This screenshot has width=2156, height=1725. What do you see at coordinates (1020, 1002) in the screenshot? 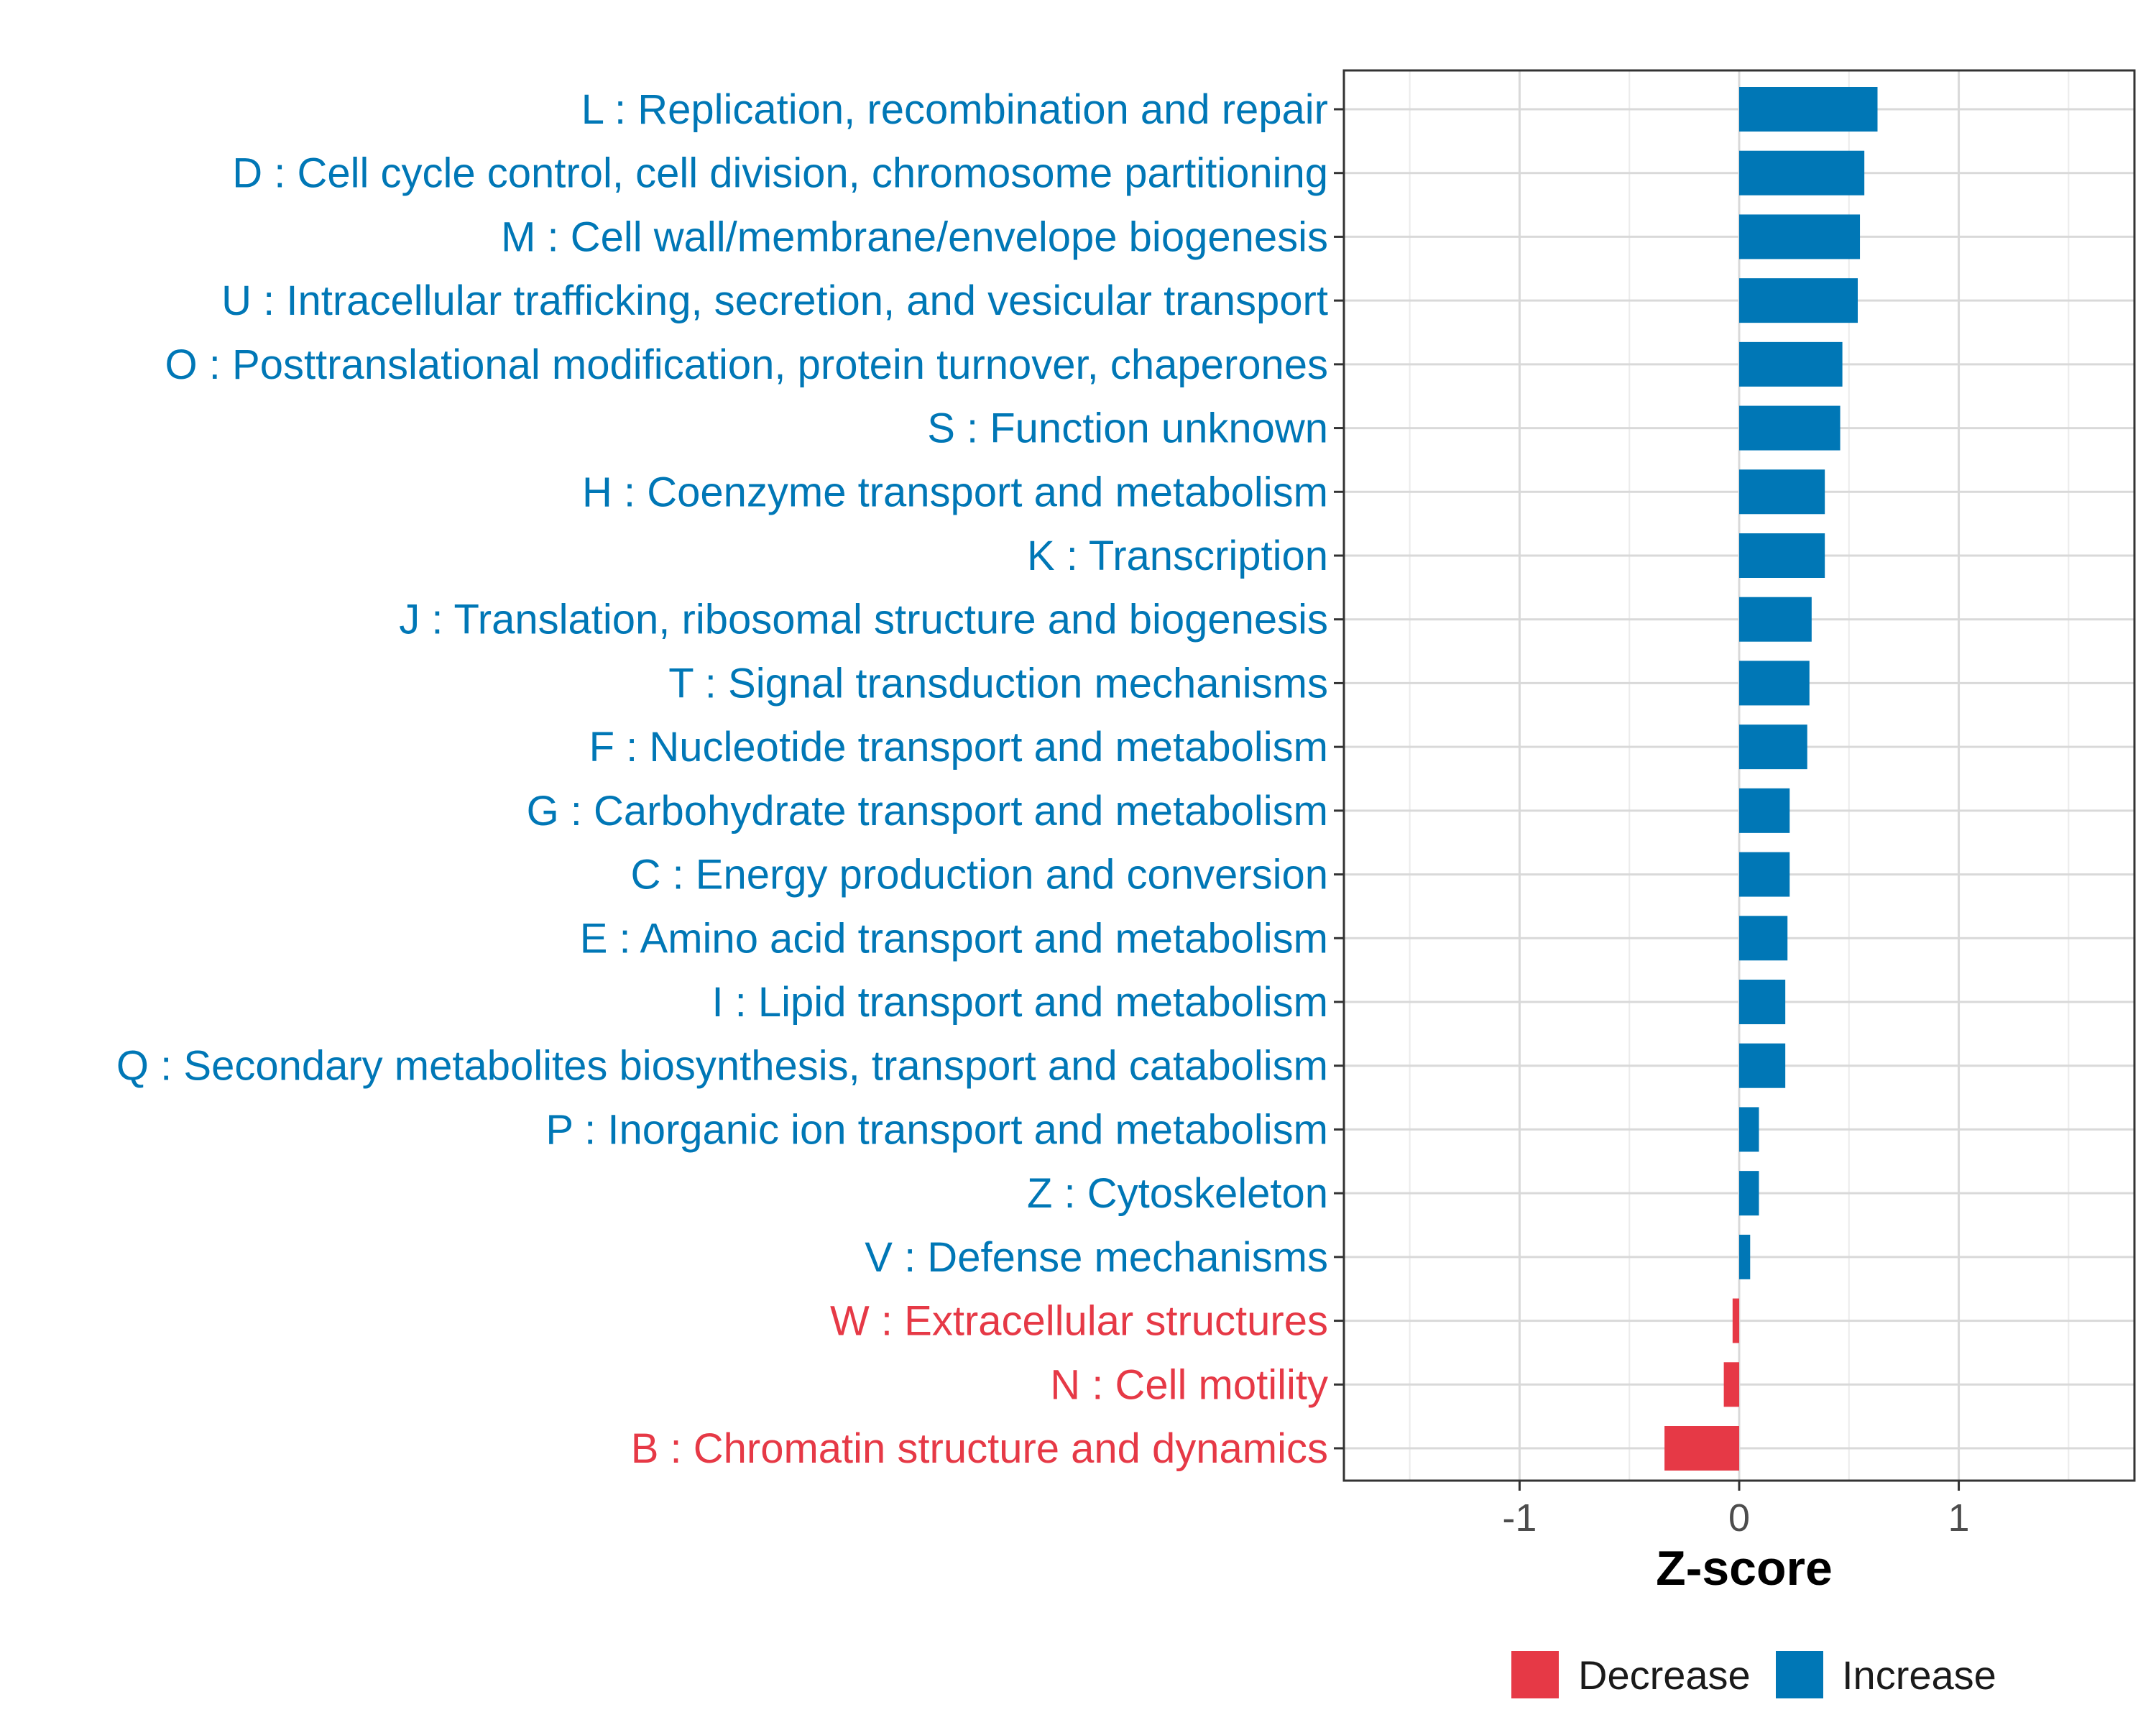
I see `y-tick-label: I : Lipid transport and metabolism` at bounding box center [1020, 1002].